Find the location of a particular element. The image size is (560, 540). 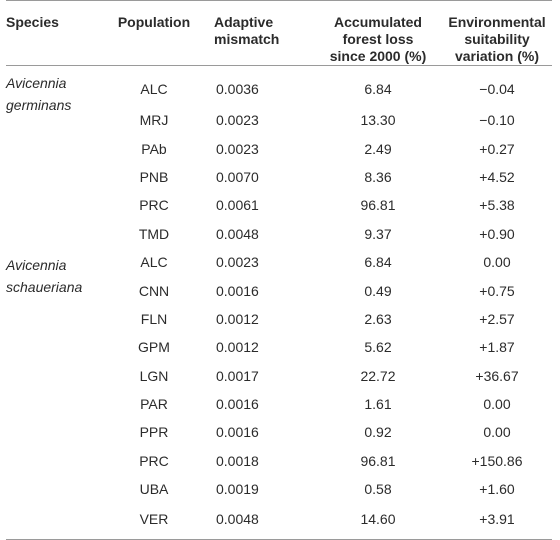

table-row: UBA 0.0019 0.58 +1.60 is located at coordinates (279, 489).